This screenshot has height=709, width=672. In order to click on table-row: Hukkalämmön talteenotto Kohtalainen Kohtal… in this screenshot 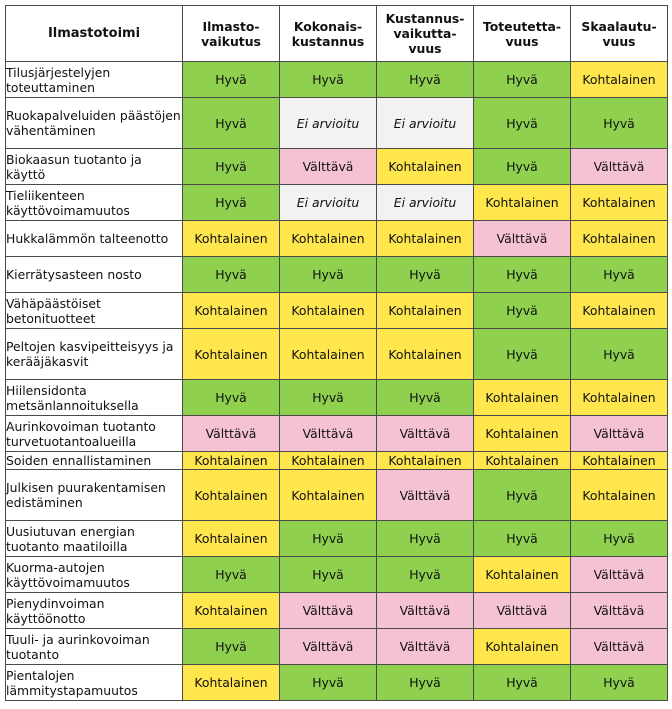, I will do `click(336, 238)`.